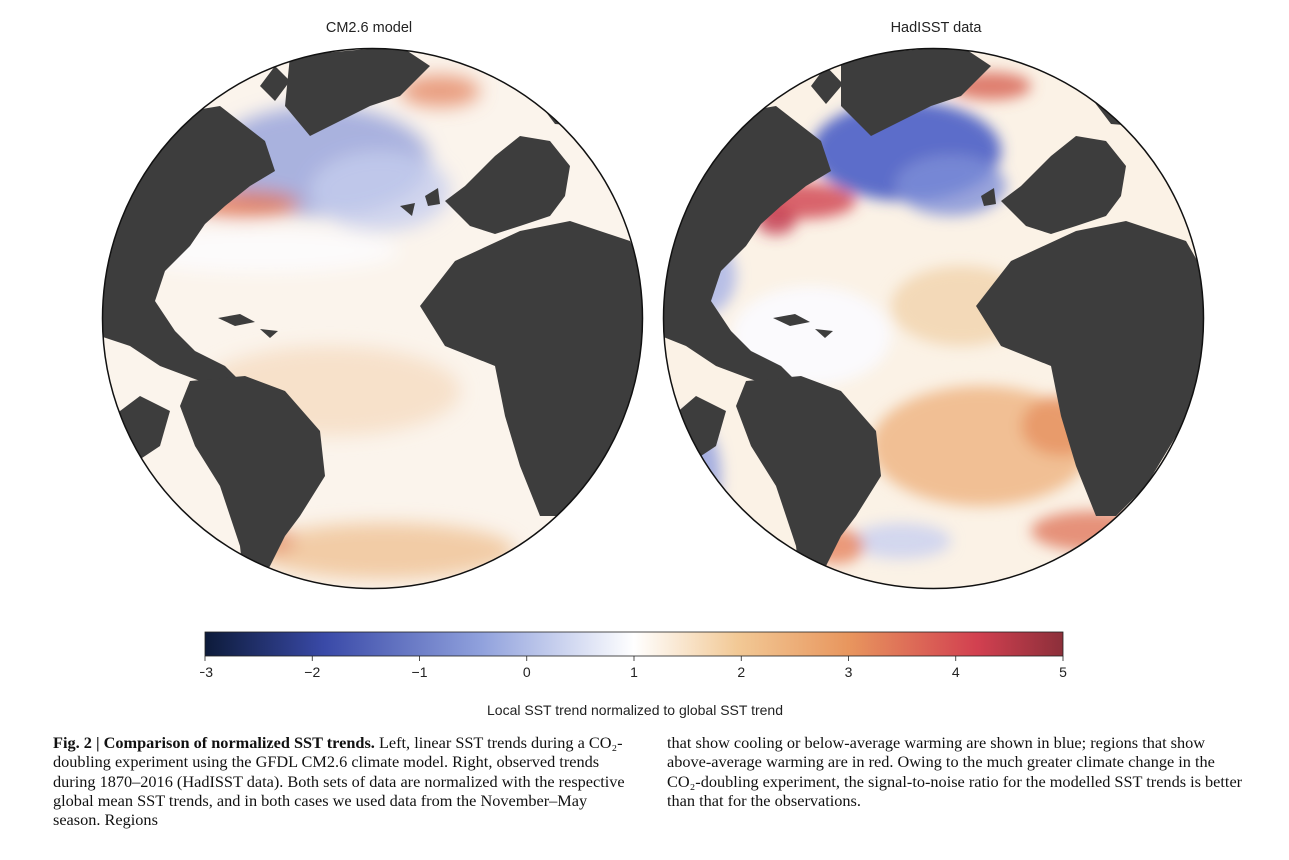 The height and width of the screenshot is (860, 1289). Describe the element at coordinates (420, 672) in the screenshot. I see `colorbar-tick-label: −1` at that location.